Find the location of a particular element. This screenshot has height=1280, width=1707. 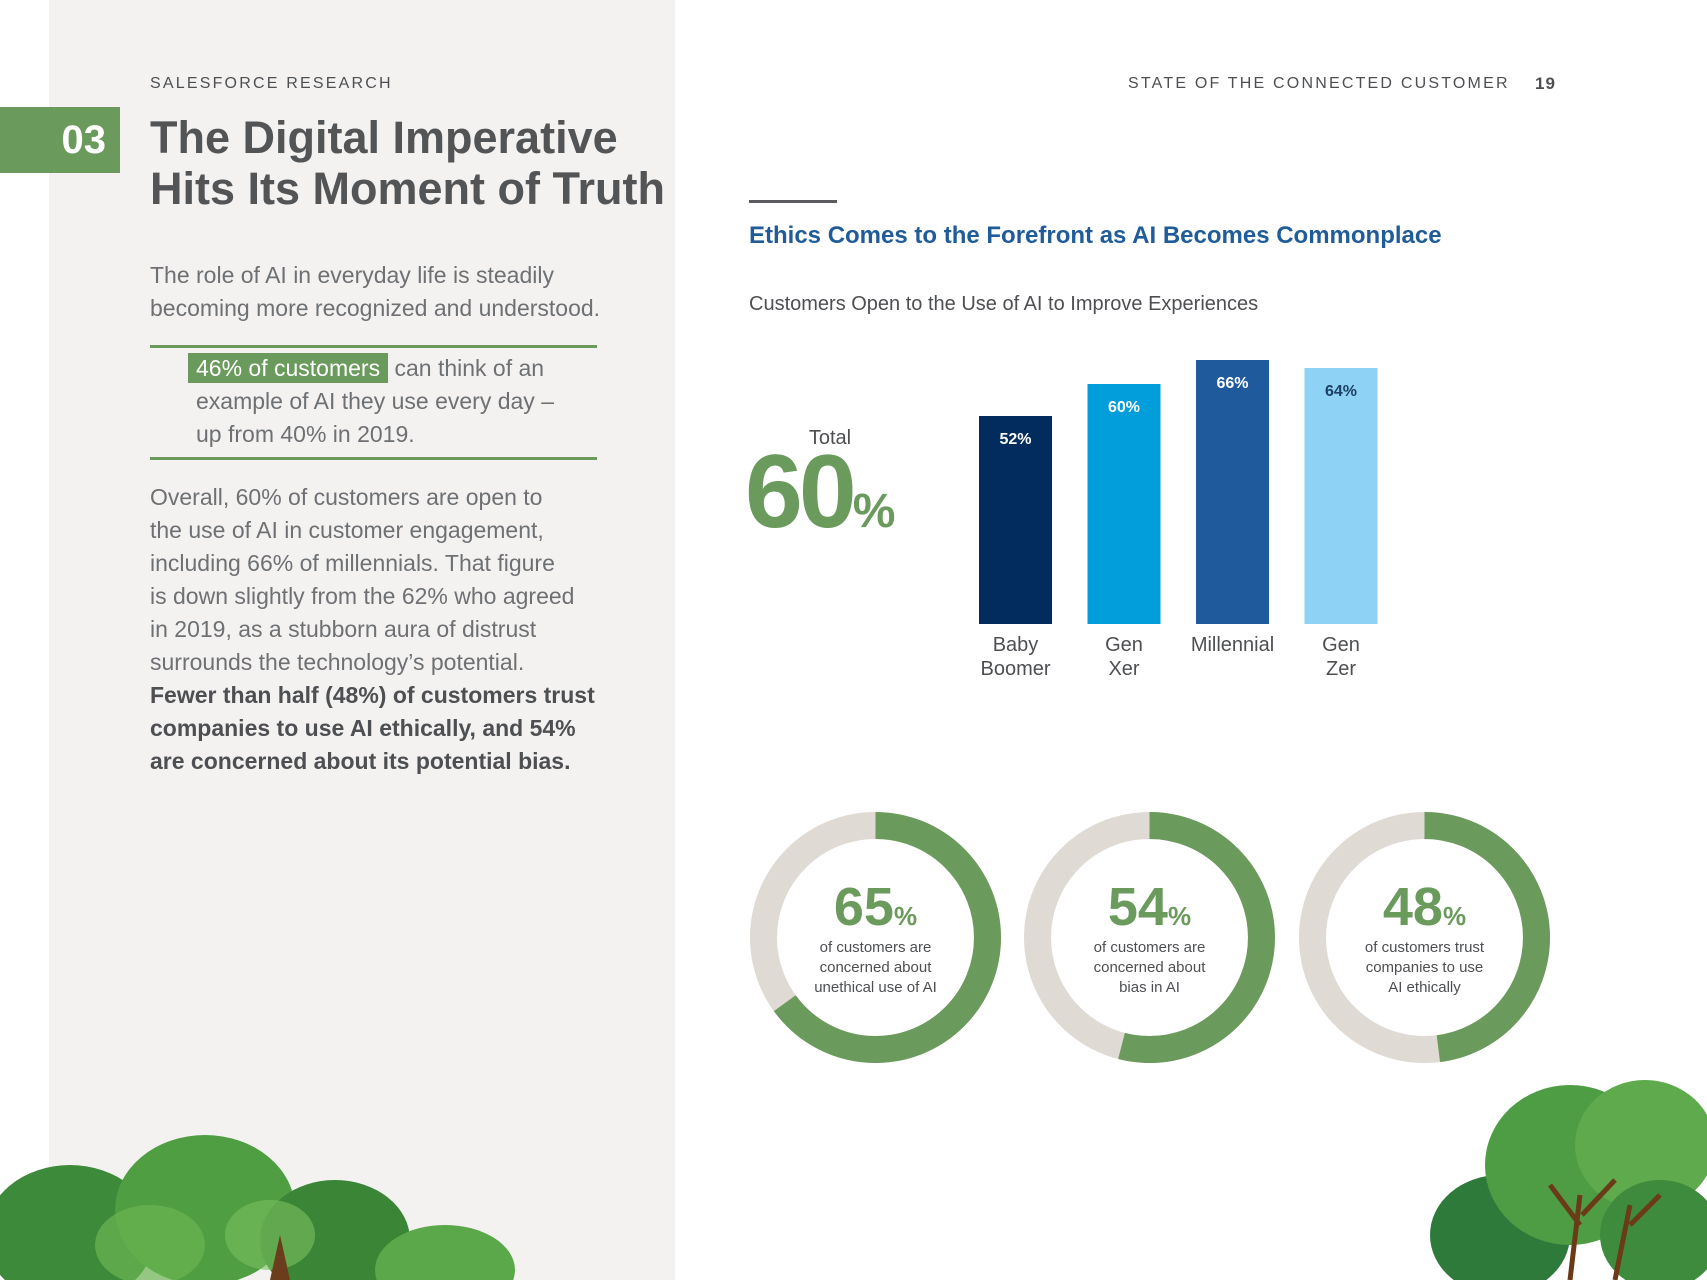

donut-number-value: 65 is located at coordinates (863, 907).